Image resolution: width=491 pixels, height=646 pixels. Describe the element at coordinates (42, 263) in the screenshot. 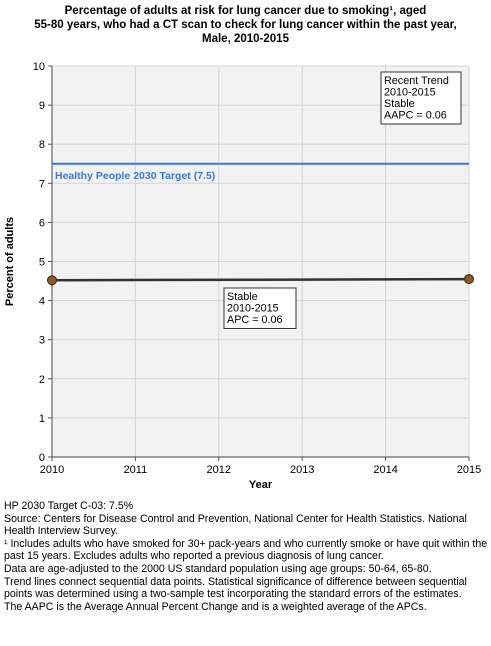

I see `y-tick-label: 5` at that location.